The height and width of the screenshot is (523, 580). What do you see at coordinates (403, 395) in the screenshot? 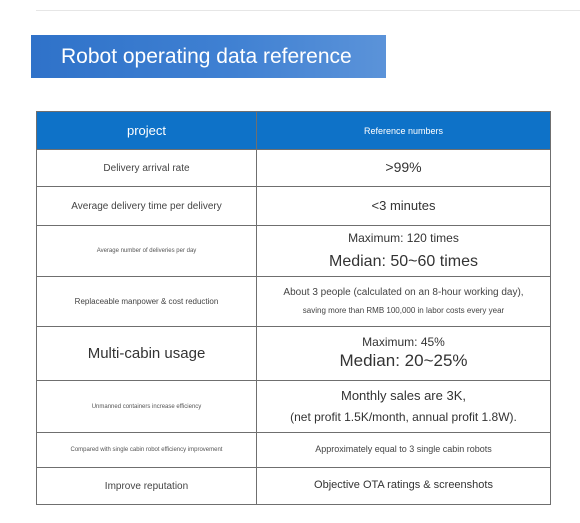
I see `value-line: Monthly sales are 3K,` at bounding box center [403, 395].